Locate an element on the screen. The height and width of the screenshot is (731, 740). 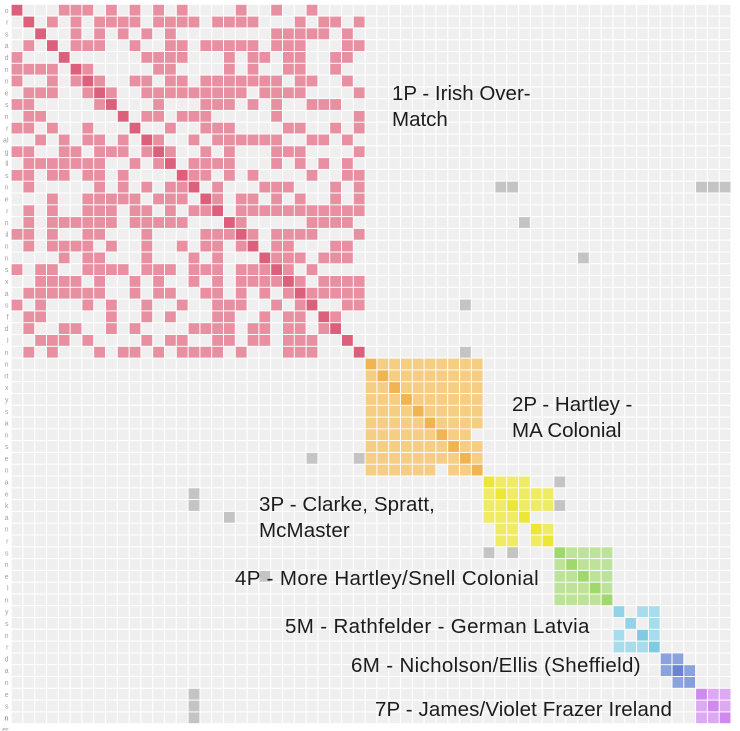
svg-text: er is located at coordinates (5, 729).